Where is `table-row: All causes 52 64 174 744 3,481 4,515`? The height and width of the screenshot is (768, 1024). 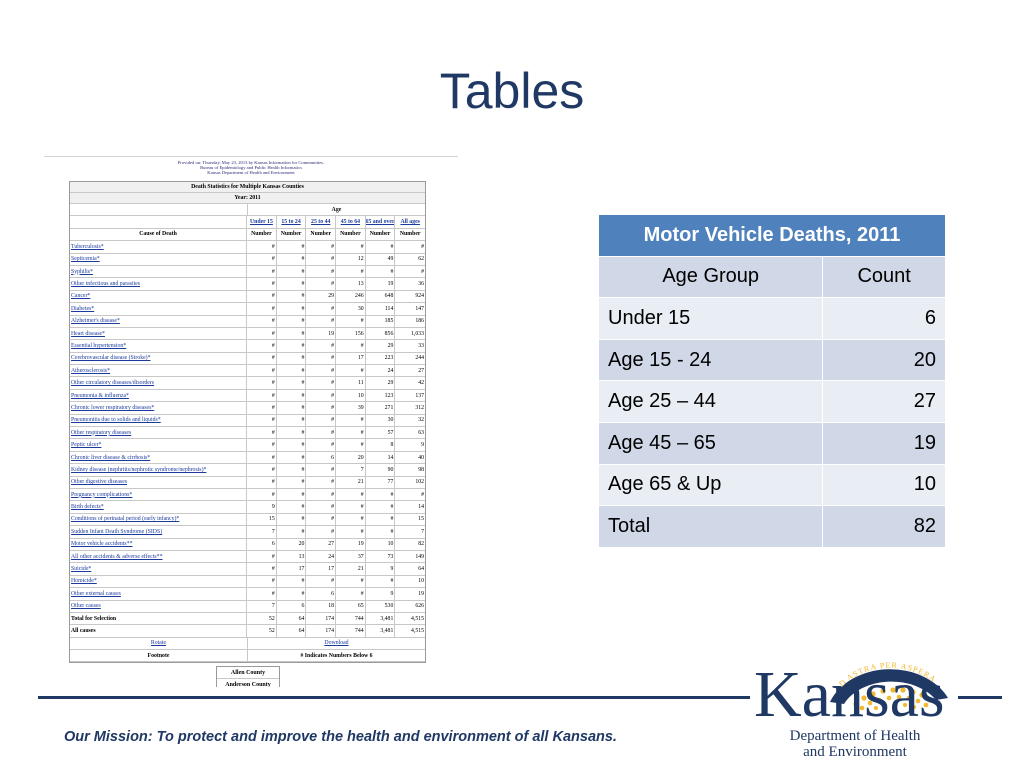 table-row: All causes 52 64 174 744 3,481 4,515 is located at coordinates (247, 631).